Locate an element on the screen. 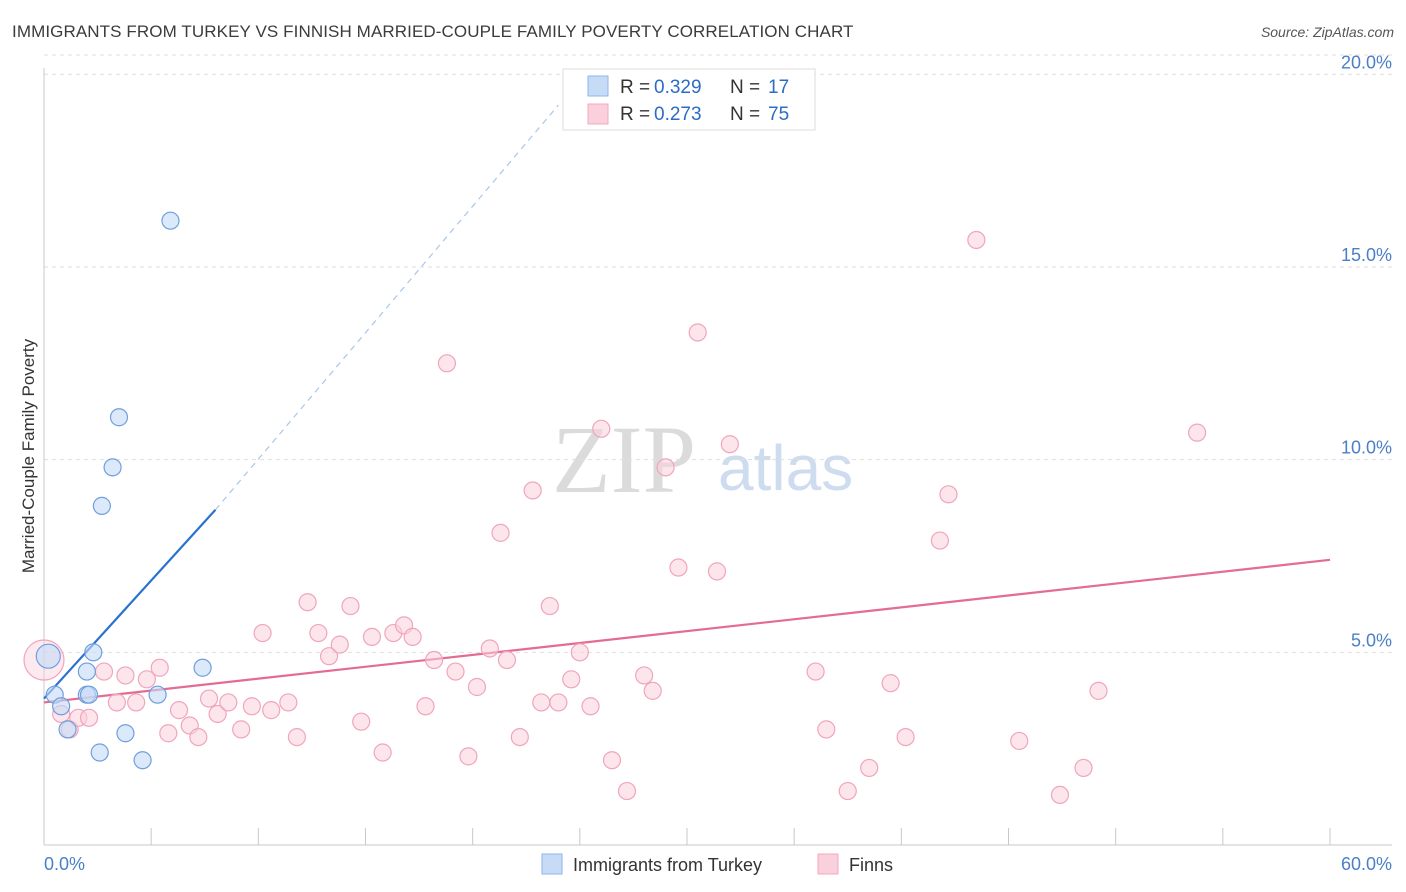 The height and width of the screenshot is (892, 1406). trend-line-turkey-extension is located at coordinates (387, 307).